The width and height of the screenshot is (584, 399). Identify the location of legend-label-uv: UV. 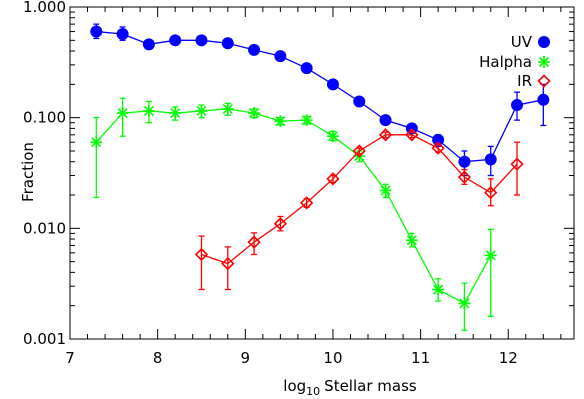
(522, 42).